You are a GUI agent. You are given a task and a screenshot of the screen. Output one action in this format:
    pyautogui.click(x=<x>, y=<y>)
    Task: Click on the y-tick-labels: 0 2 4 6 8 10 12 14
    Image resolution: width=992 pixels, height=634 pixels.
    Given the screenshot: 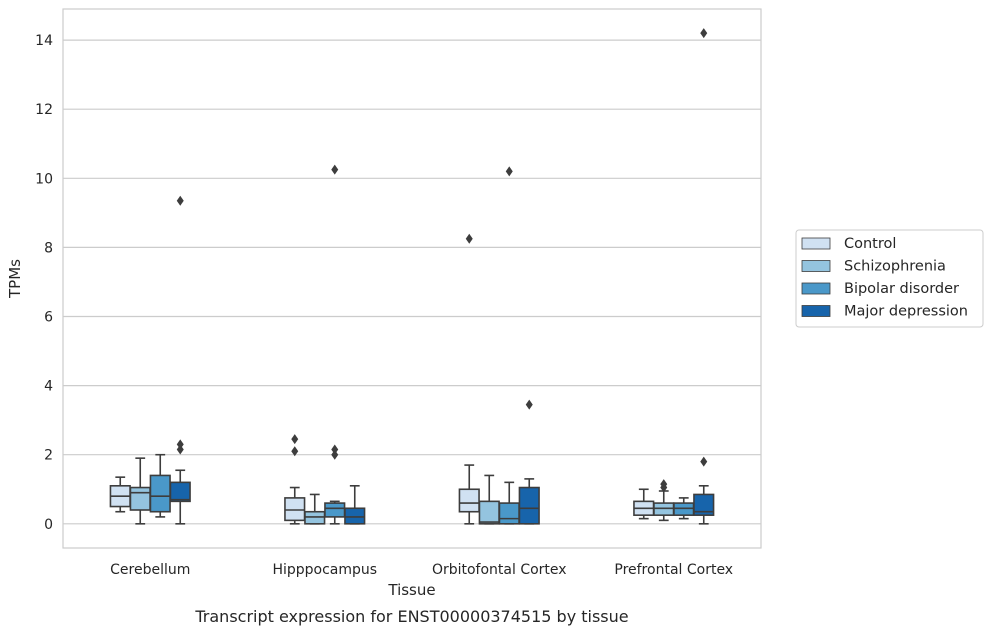 What is the action you would take?
    pyautogui.click(x=44, y=283)
    